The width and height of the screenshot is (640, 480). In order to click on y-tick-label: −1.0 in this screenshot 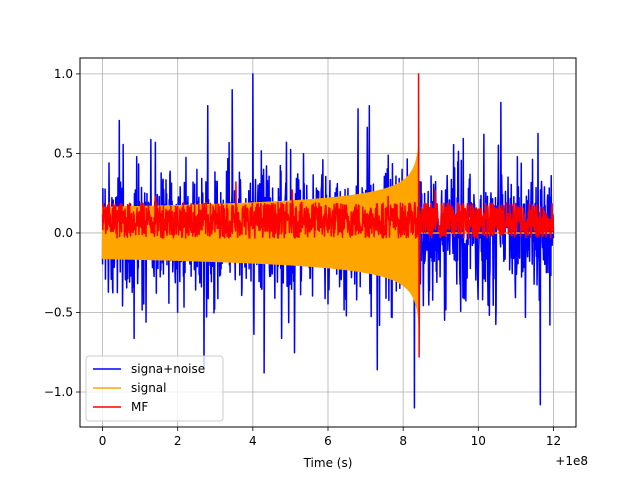, I will do `click(58, 392)`.